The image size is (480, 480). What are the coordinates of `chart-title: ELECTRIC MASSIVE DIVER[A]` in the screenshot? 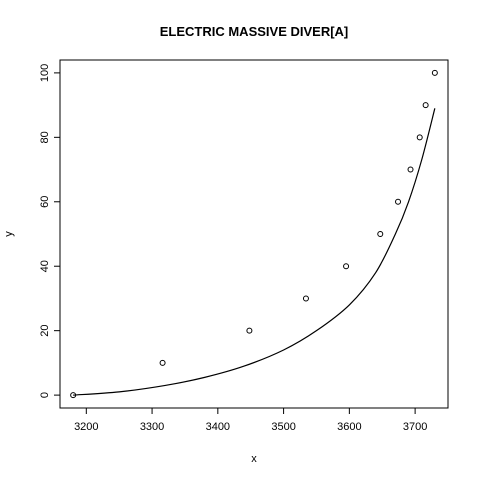 It's located at (254, 31).